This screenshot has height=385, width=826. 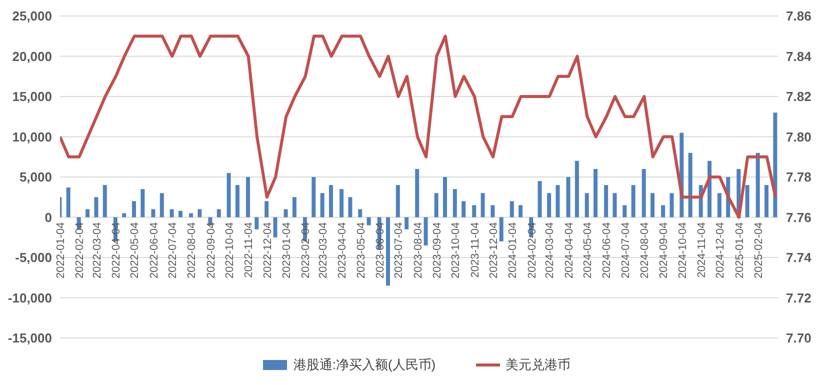 What do you see at coordinates (48, 217) in the screenshot?
I see `y-tick-label: 0` at bounding box center [48, 217].